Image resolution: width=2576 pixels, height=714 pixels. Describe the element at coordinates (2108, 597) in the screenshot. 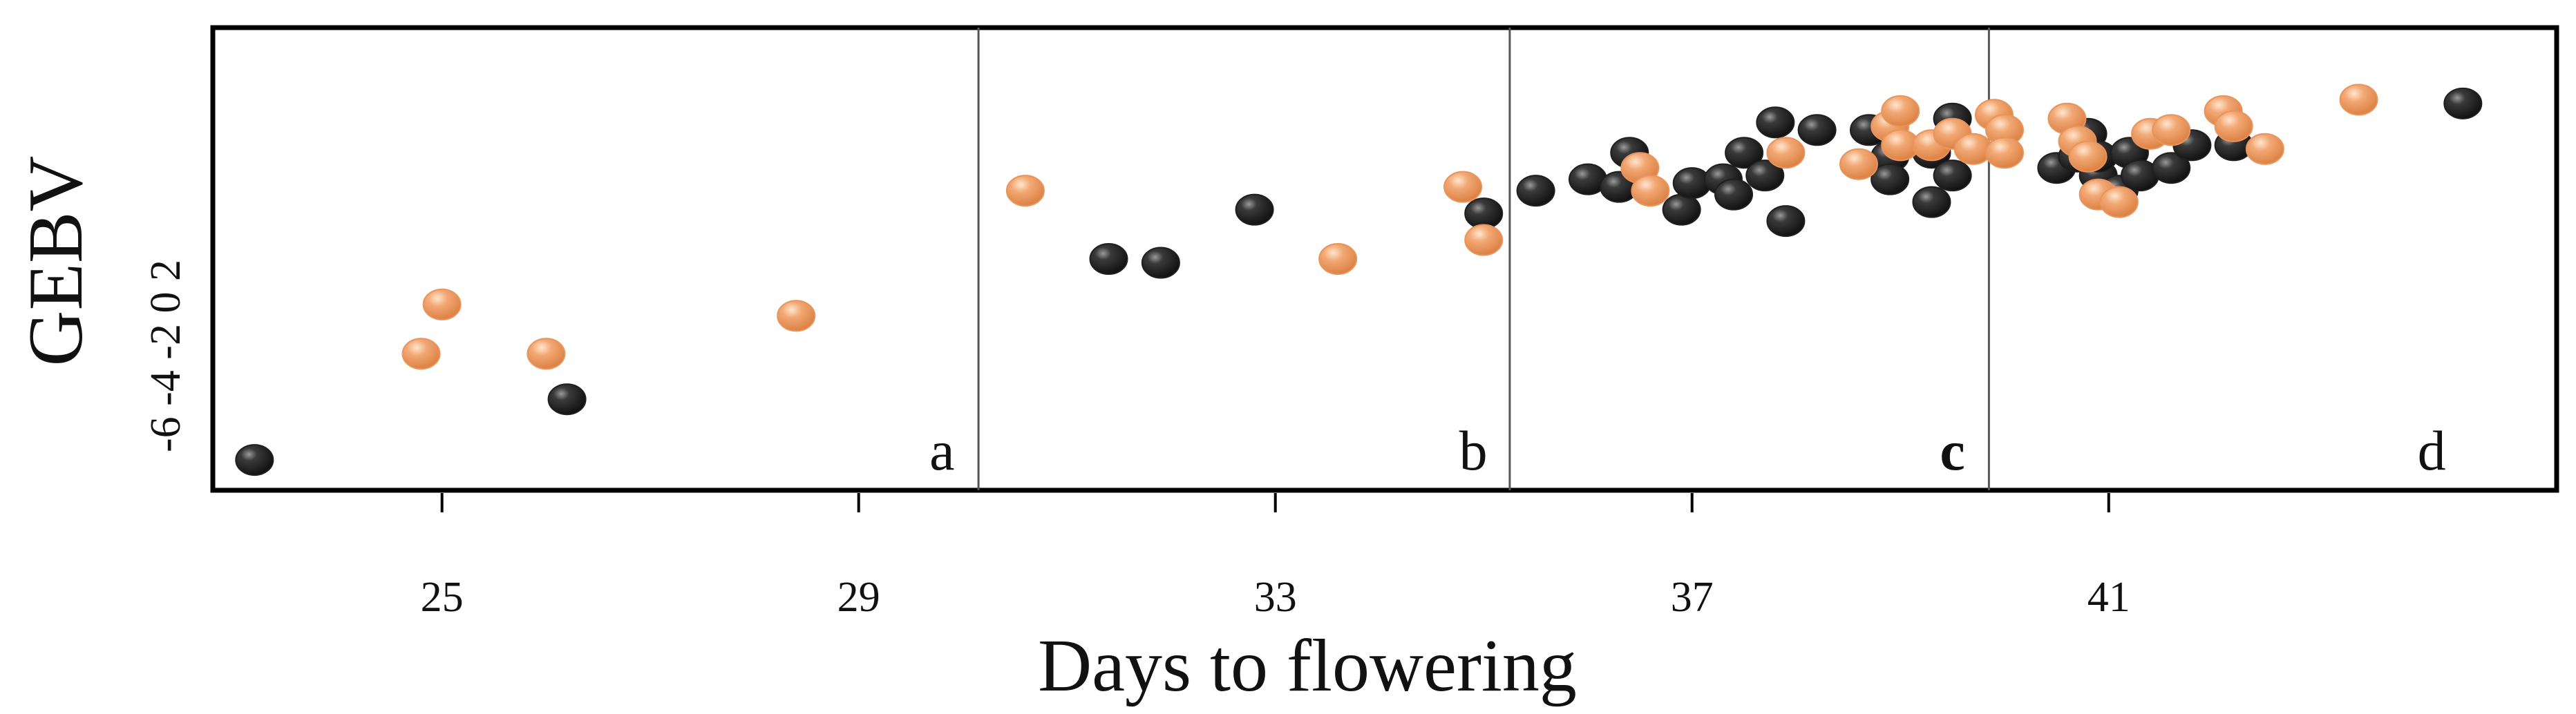

I see `x-tick-label-41: 41` at that location.